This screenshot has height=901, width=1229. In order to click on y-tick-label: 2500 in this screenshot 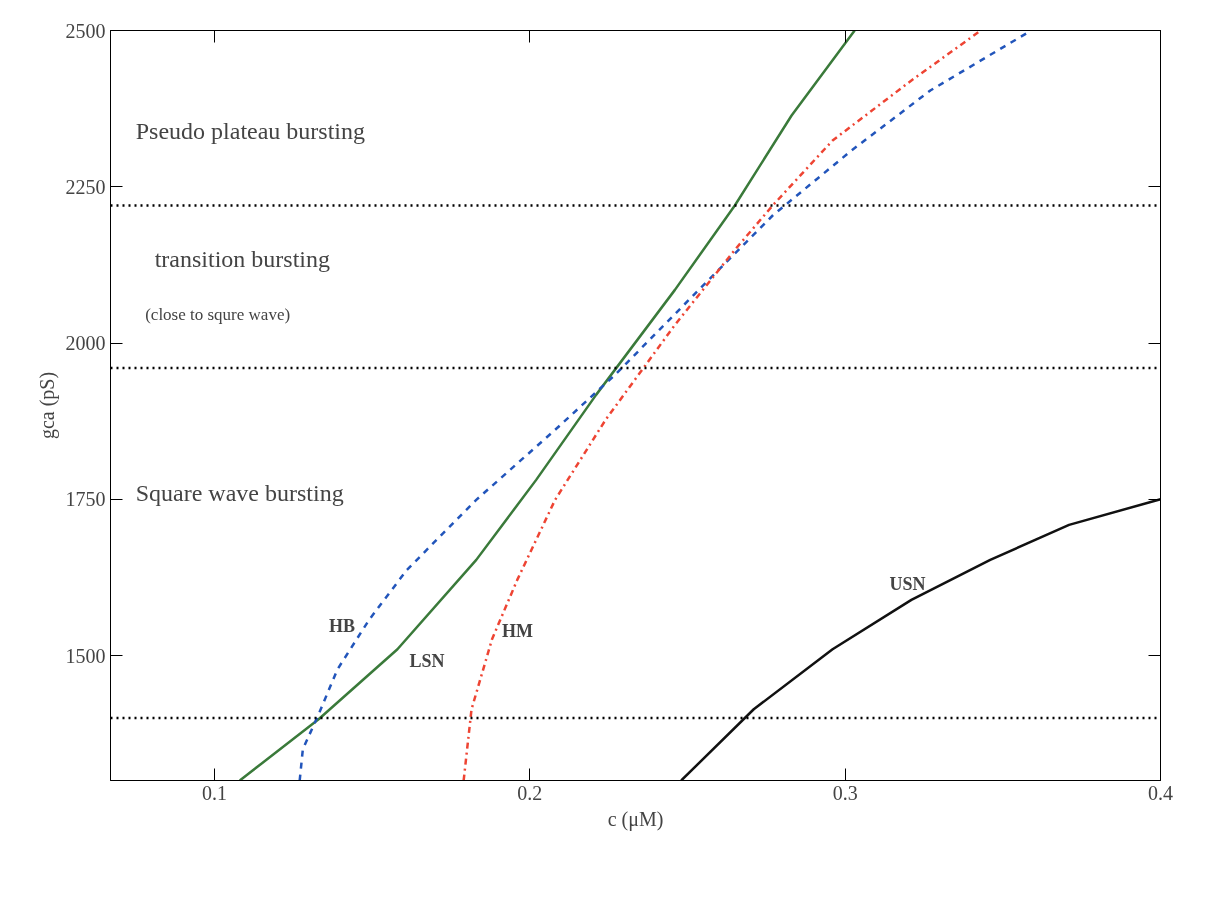, I will do `click(85, 30)`.